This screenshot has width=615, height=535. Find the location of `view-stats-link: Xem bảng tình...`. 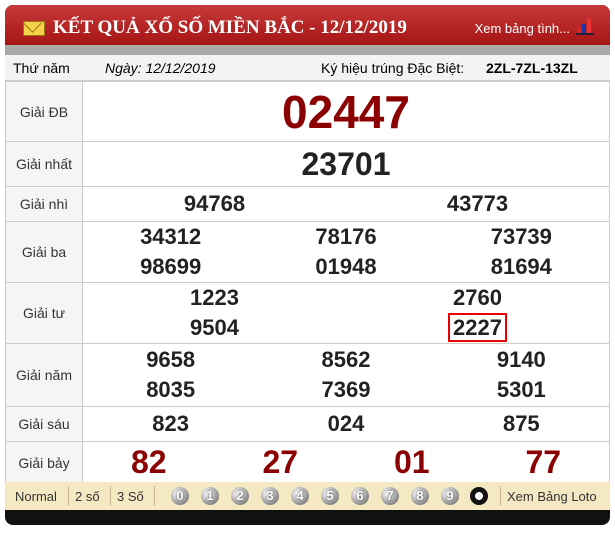

view-stats-link: Xem bảng tình... is located at coordinates (522, 28).